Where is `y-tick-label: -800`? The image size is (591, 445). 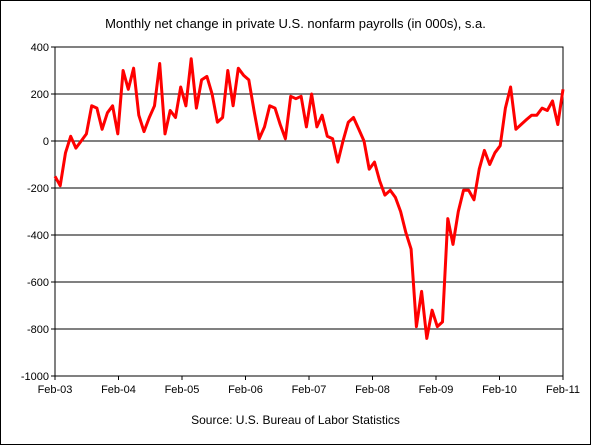
y-tick-label: -800 is located at coordinates (38, 330).